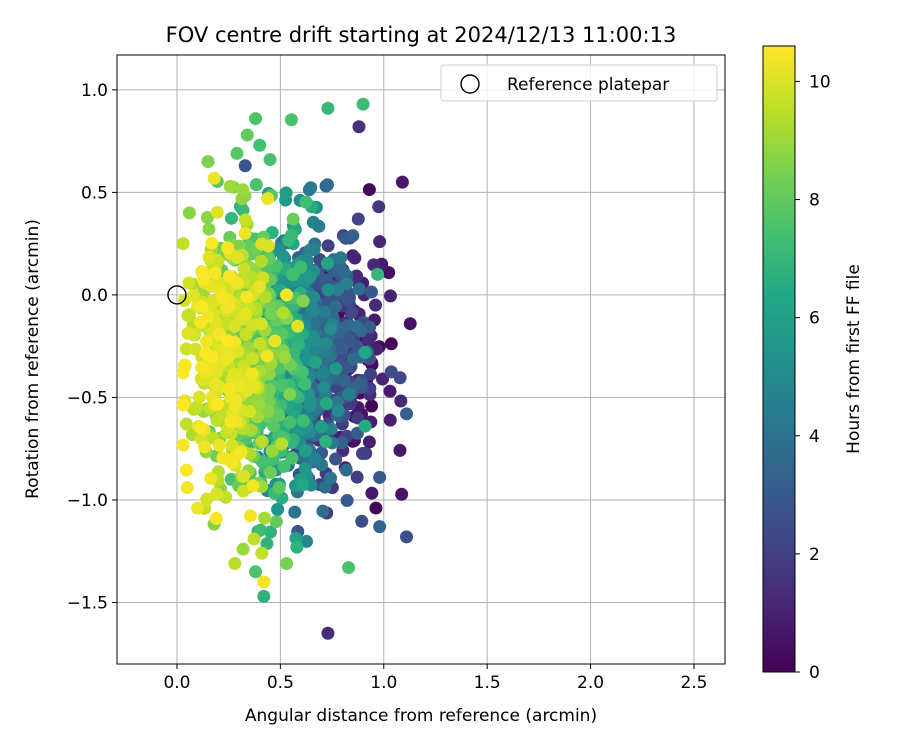 This screenshot has width=900, height=750. I want to click on colorbar: 0 2 4 6 8 10 Hours from first FF file, so click(813, 364).